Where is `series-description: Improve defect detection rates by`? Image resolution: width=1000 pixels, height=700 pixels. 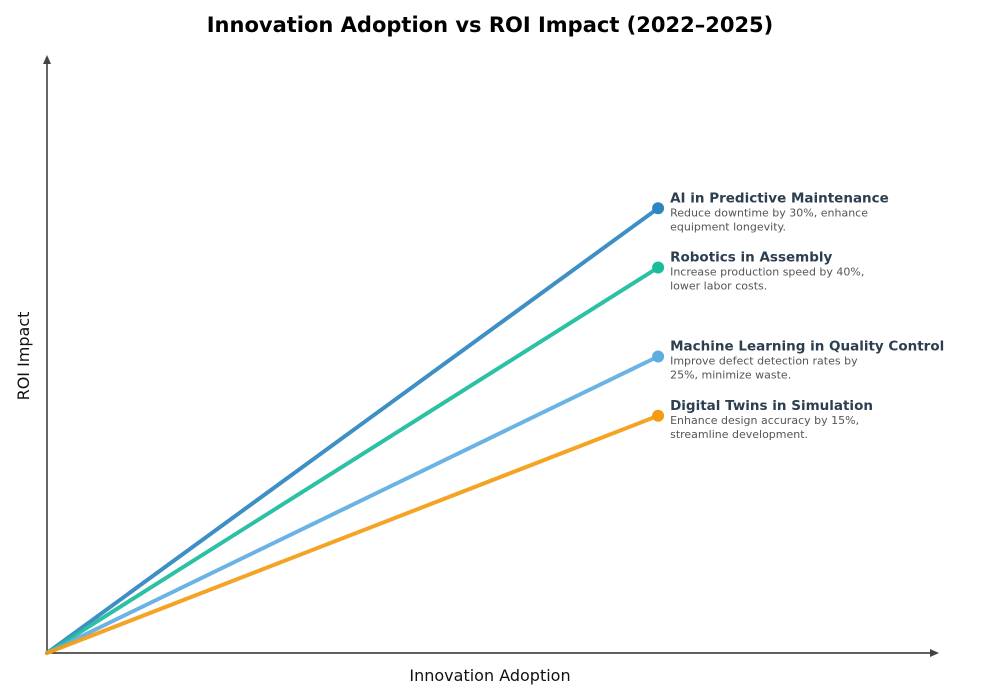
series-description: Improve defect detection rates by is located at coordinates (764, 361).